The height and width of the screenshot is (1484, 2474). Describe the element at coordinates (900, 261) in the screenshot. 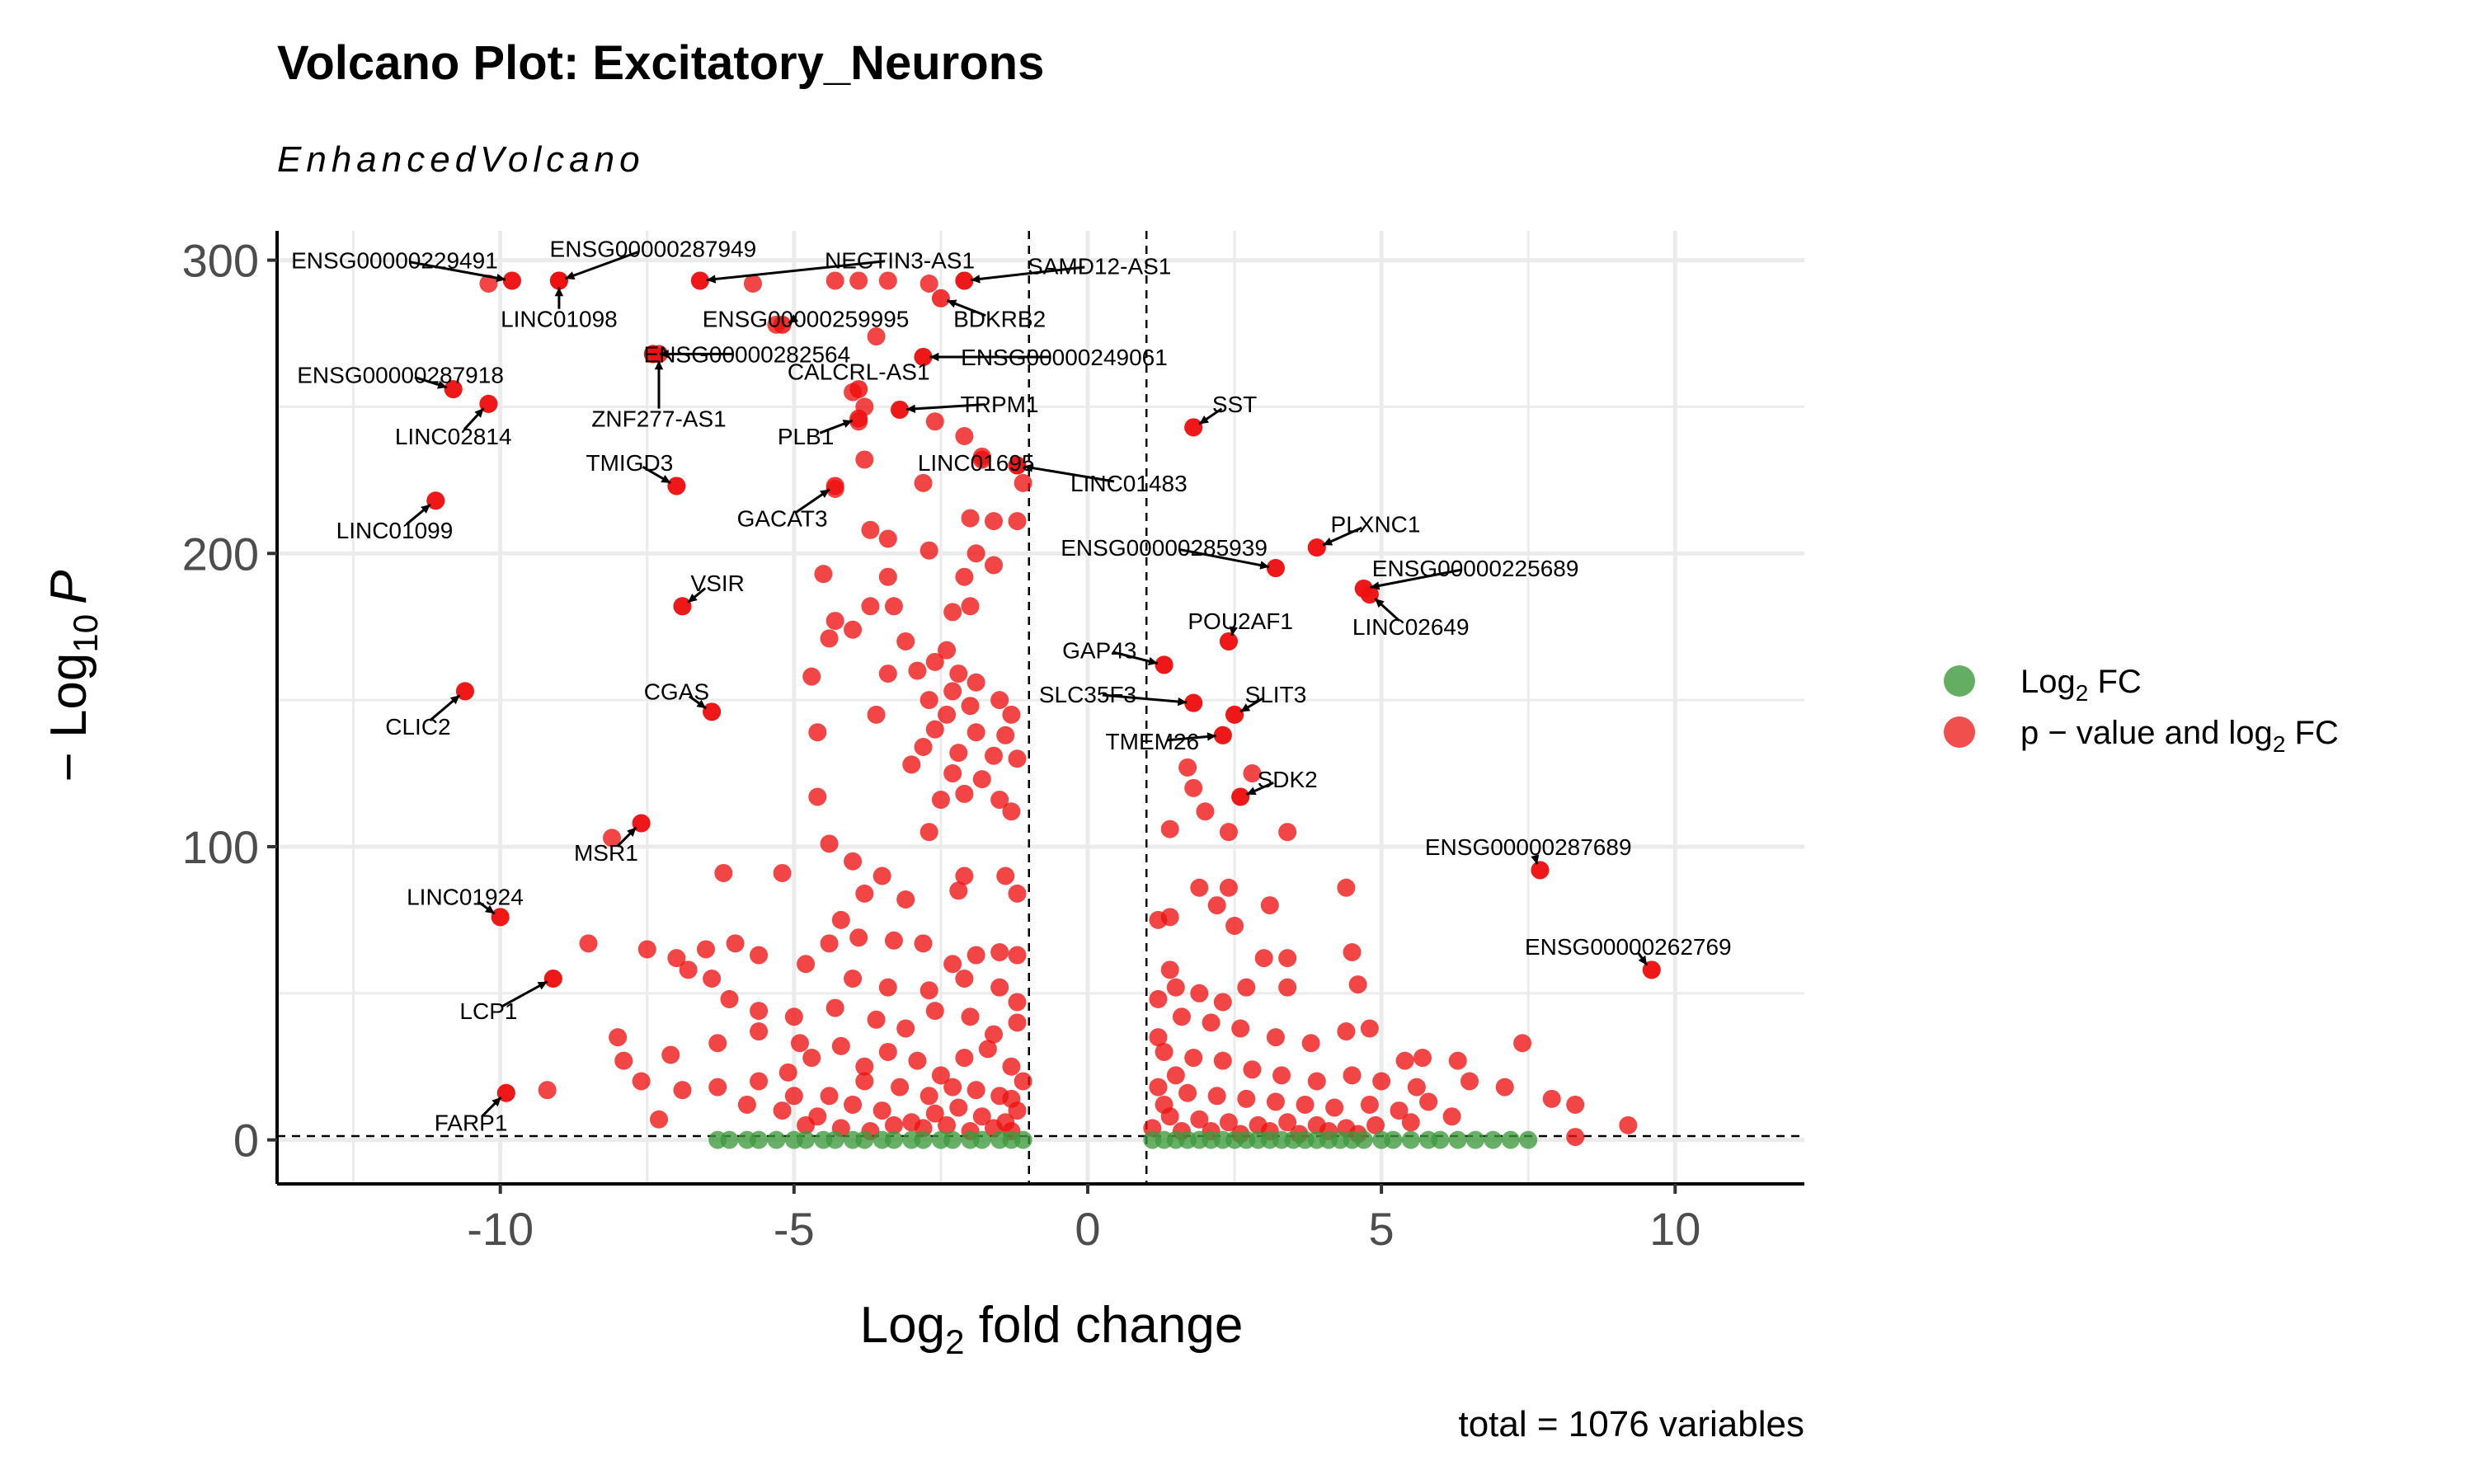

I see `point-label: NECTIN3-AS1` at that location.